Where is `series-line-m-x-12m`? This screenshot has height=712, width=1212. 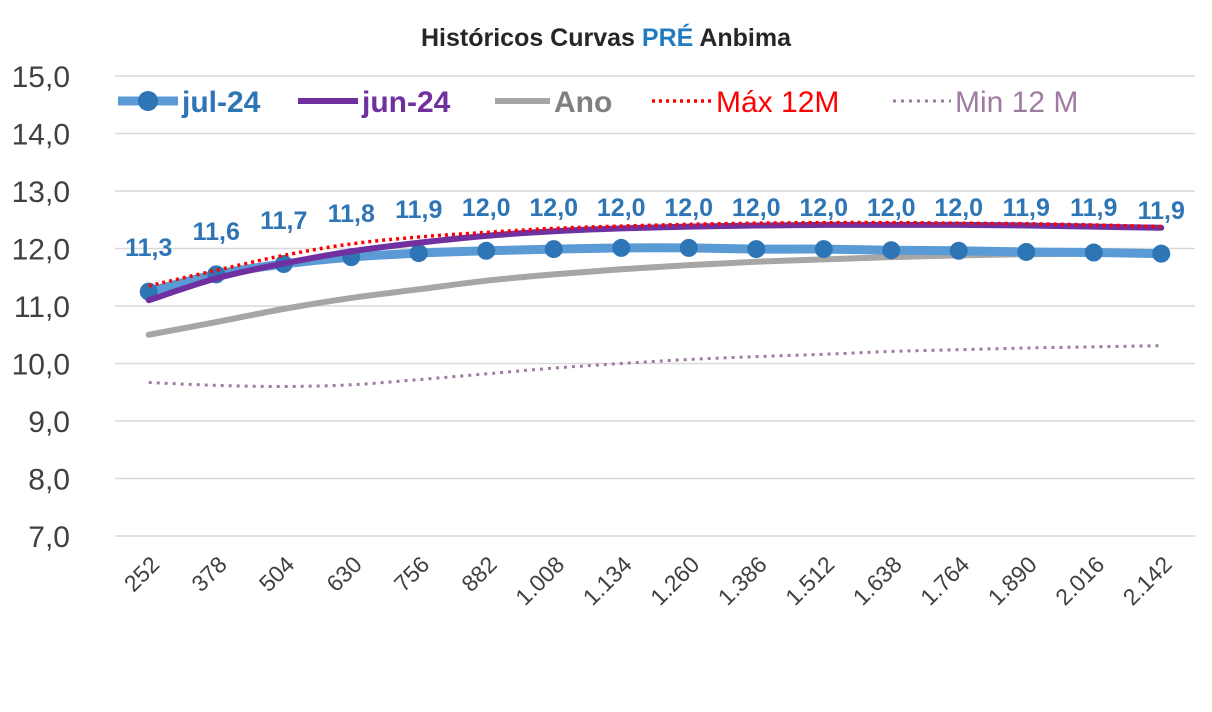
series-line-m-x-12m is located at coordinates (655, 254).